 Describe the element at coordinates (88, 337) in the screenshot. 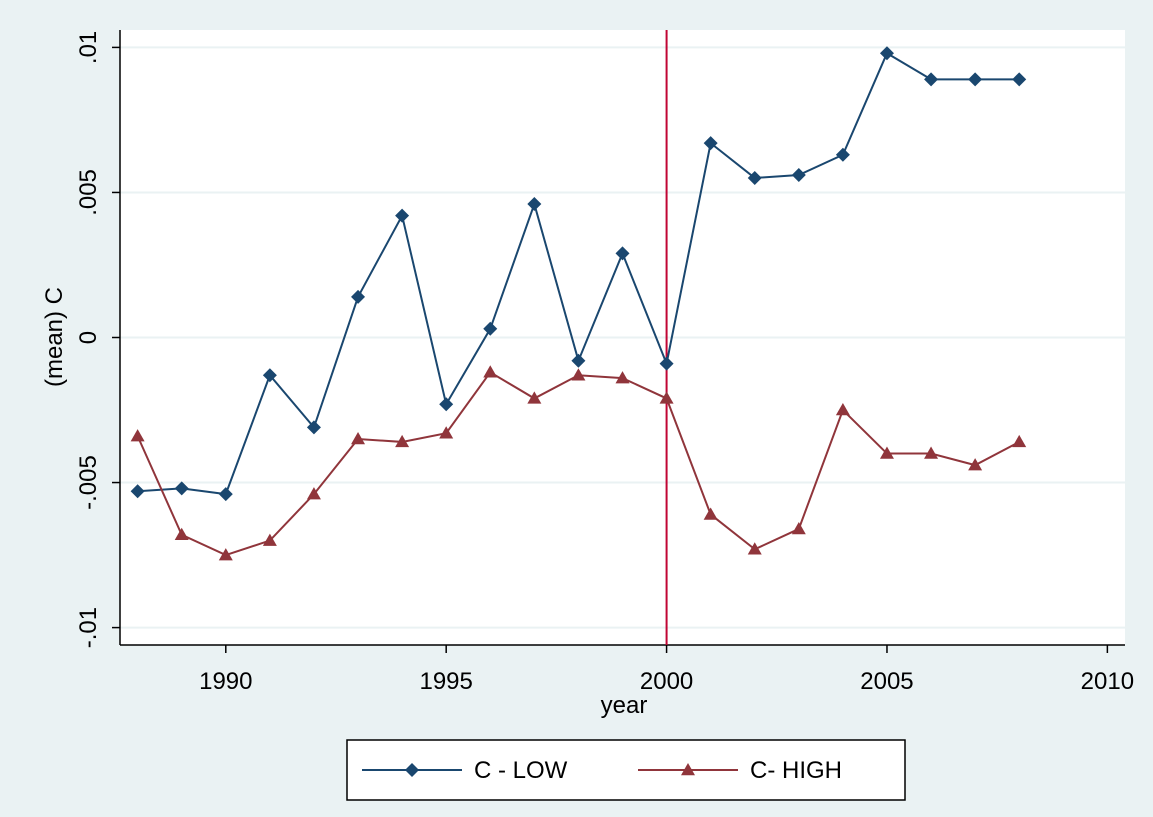

I see `y-tick-label: 0` at that location.